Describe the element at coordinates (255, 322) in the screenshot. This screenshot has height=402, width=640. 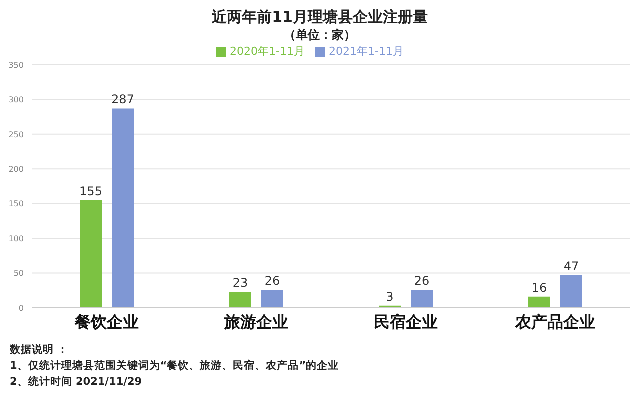
I see `x-tick-label: 旅游企业` at that location.